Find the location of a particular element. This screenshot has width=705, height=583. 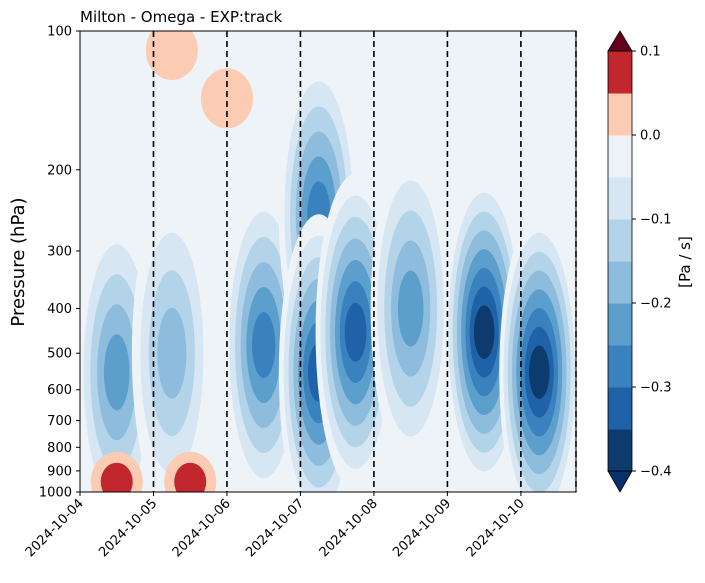

x-tick-label-2024-10-10: 2024-10-10 is located at coordinates (496, 528).